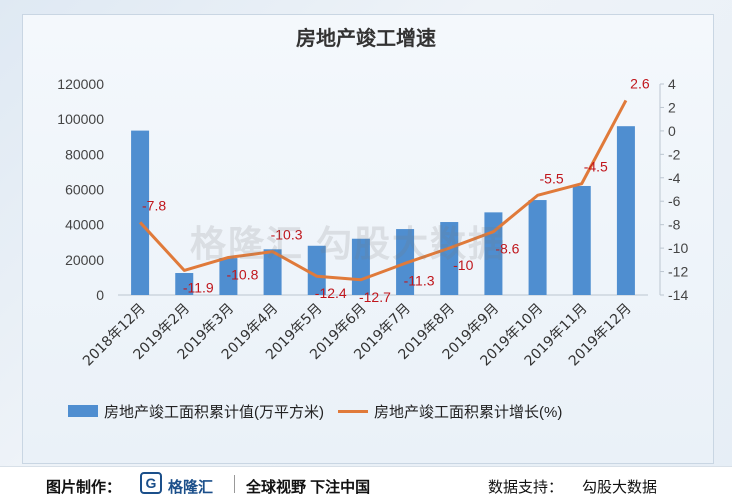  I want to click on chart-legend: 房地产竣工面积累计值(万平方米) 房地产竣工面积累计增长(%), so click(388, 411).